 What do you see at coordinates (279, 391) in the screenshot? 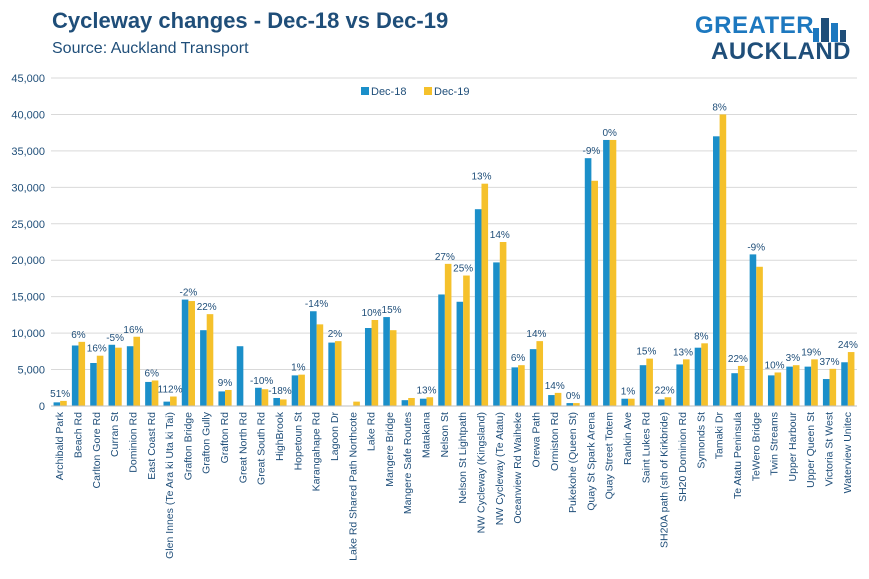
I see `percent-change-label: -18%` at bounding box center [279, 391].